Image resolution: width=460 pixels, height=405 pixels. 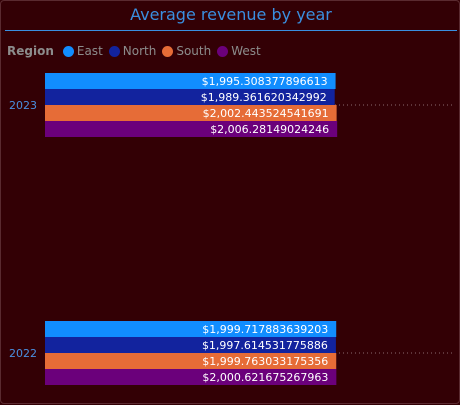 I want to click on legend-marker-north, so click(x=114, y=51).